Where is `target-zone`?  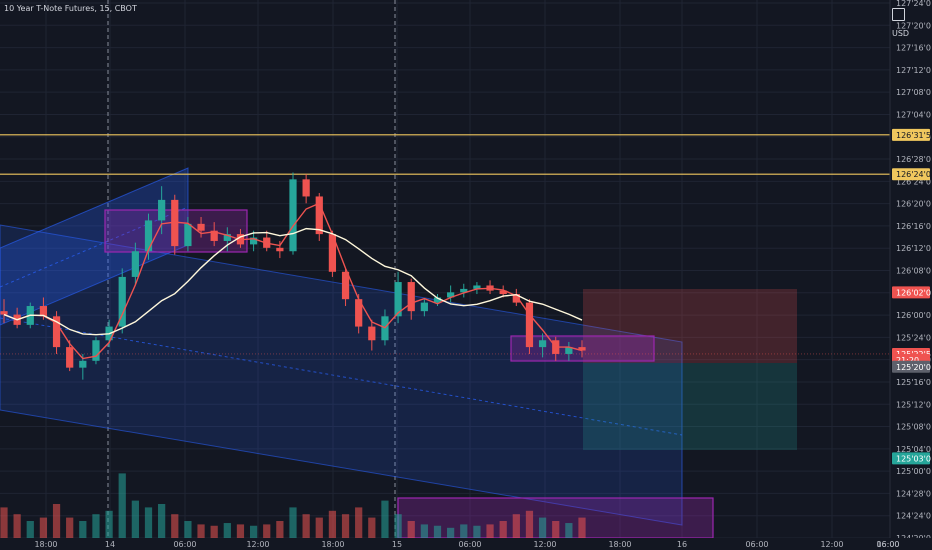 target-zone is located at coordinates (690, 406).